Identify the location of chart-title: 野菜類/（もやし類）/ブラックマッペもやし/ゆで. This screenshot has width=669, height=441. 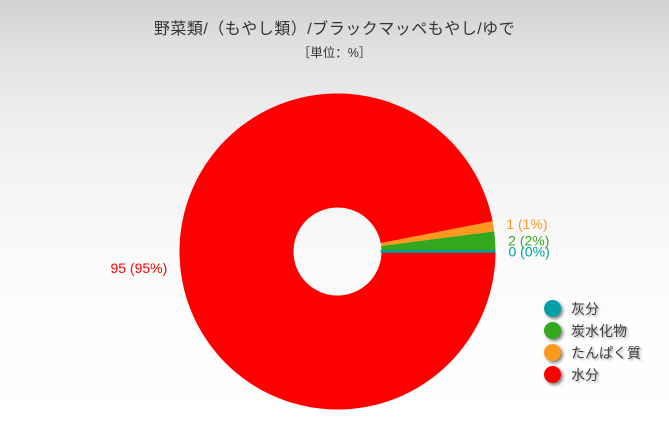
(334, 29).